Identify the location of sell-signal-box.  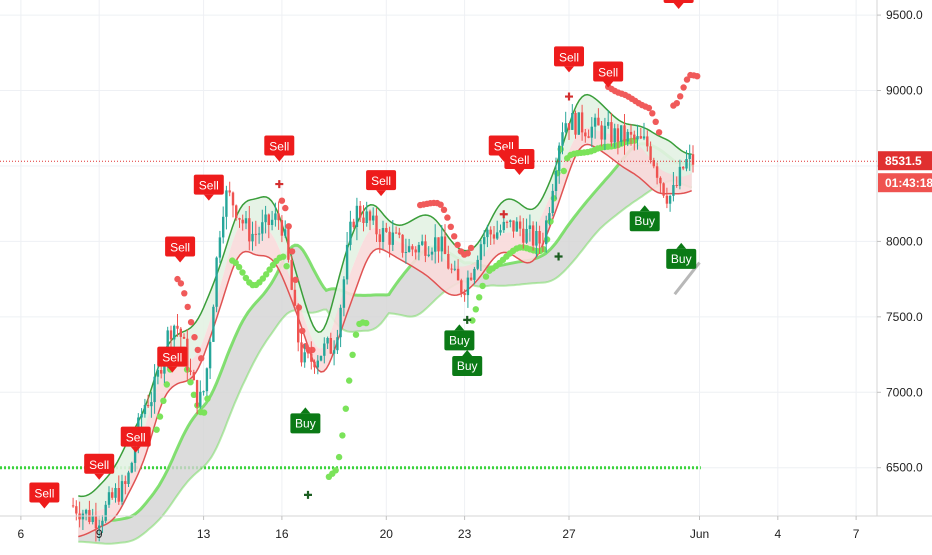
(44, 492).